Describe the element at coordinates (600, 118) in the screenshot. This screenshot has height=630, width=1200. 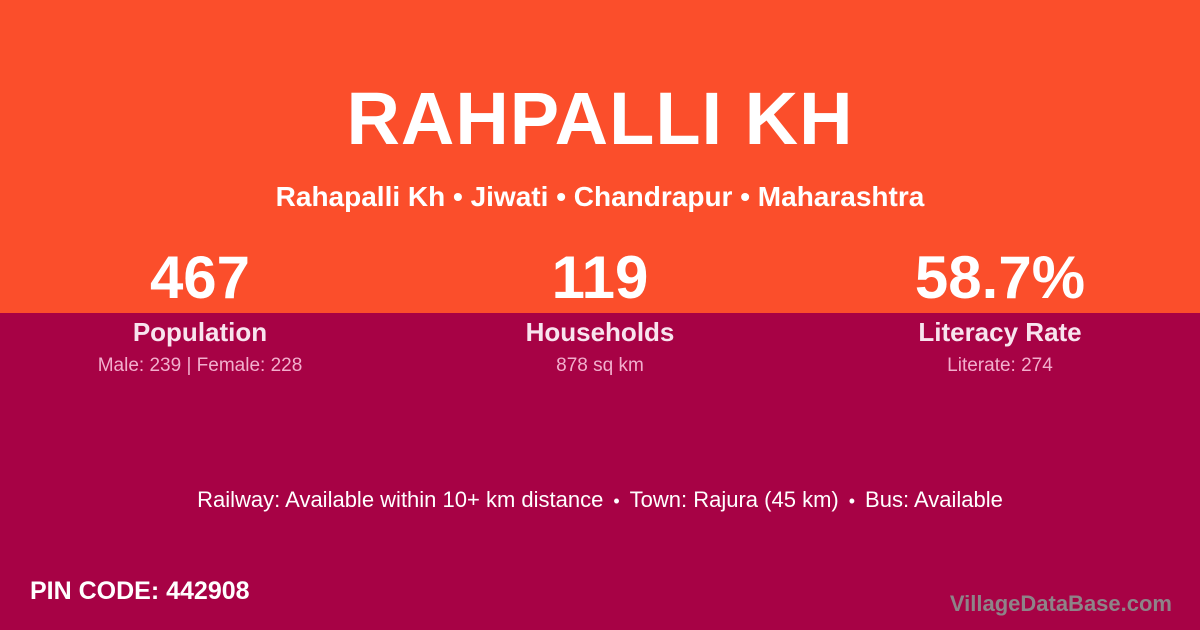
I see `page-title: RAHPALLI KH` at that location.